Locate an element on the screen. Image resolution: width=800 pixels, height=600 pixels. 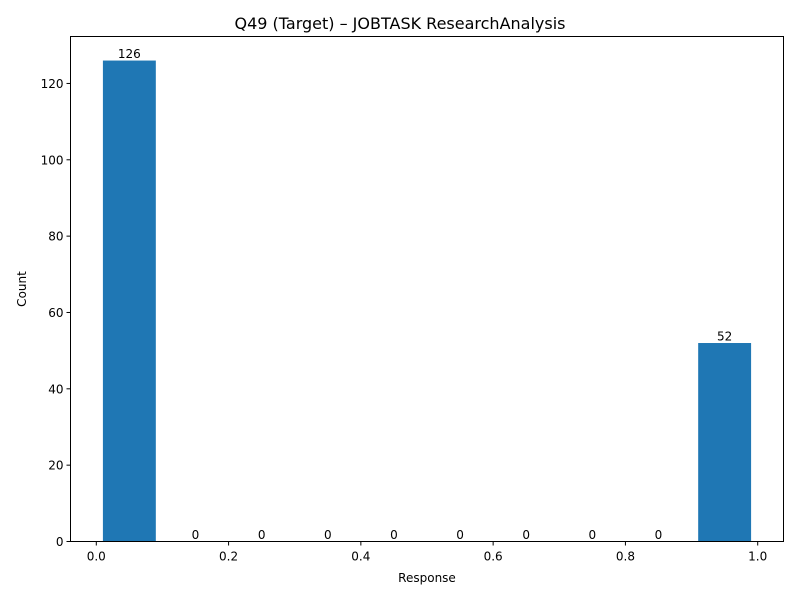
y-tick-label: 60 is located at coordinates (55, 313).